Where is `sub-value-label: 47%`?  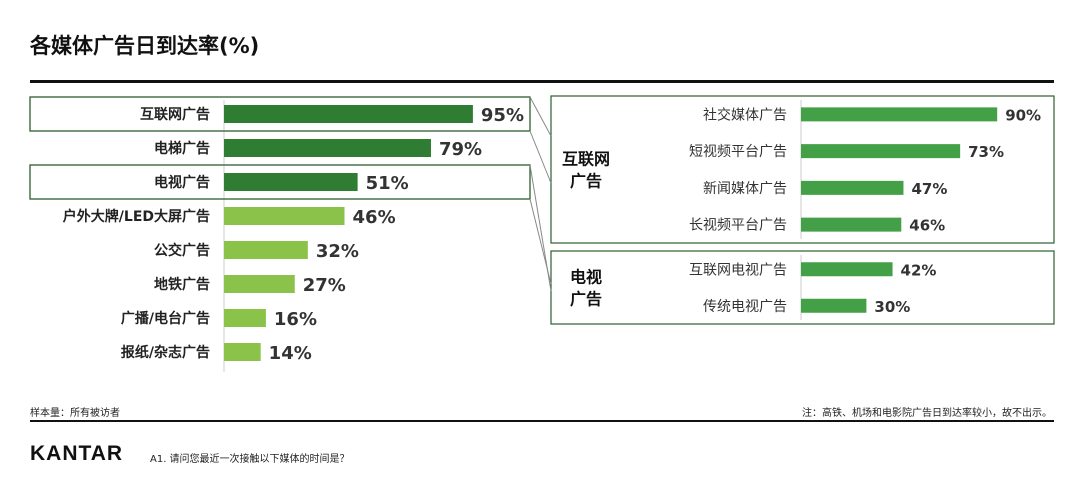 sub-value-label: 47% is located at coordinates (929, 189).